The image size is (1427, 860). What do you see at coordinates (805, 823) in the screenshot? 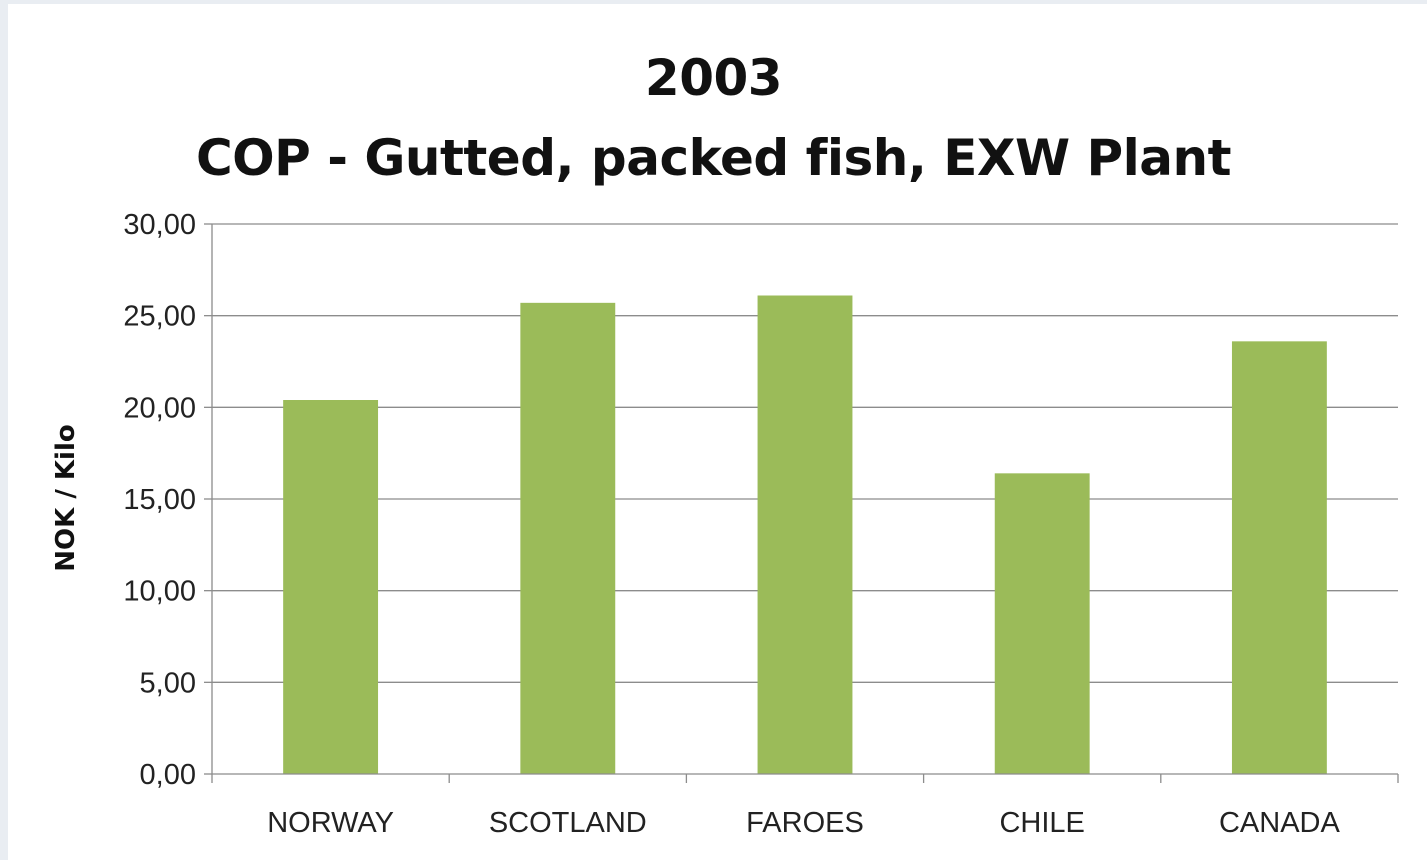
I see `x-tick-label: FAROES` at bounding box center [805, 823].